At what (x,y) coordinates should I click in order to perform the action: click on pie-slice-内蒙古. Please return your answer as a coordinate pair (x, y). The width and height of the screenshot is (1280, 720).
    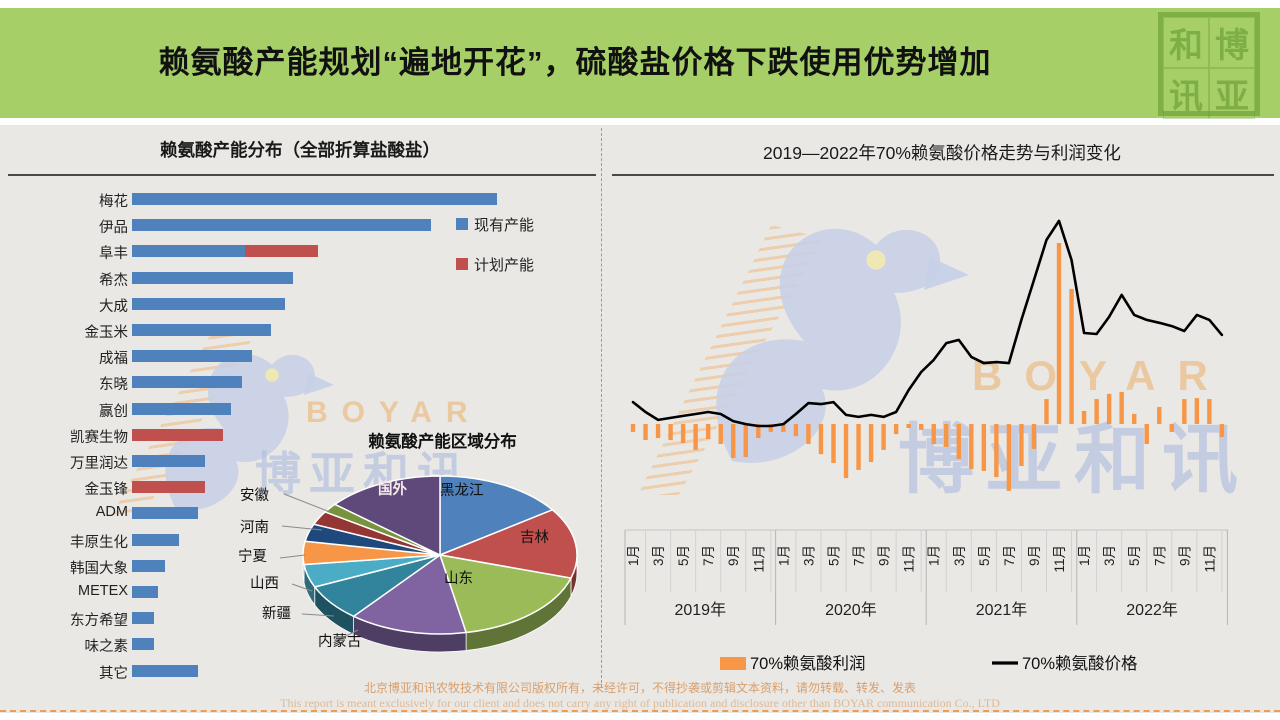
    Looking at the image, I should click on (410, 594).